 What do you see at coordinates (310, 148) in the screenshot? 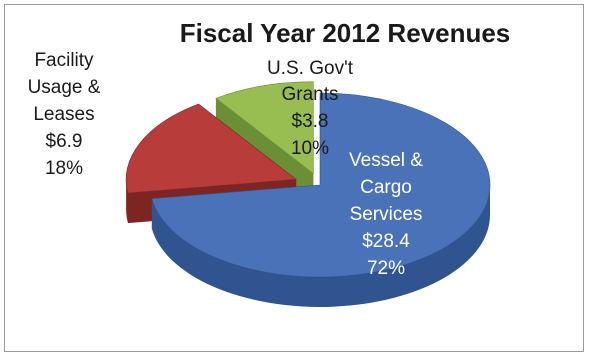
I see `slice-percent-label: 10%` at bounding box center [310, 148].